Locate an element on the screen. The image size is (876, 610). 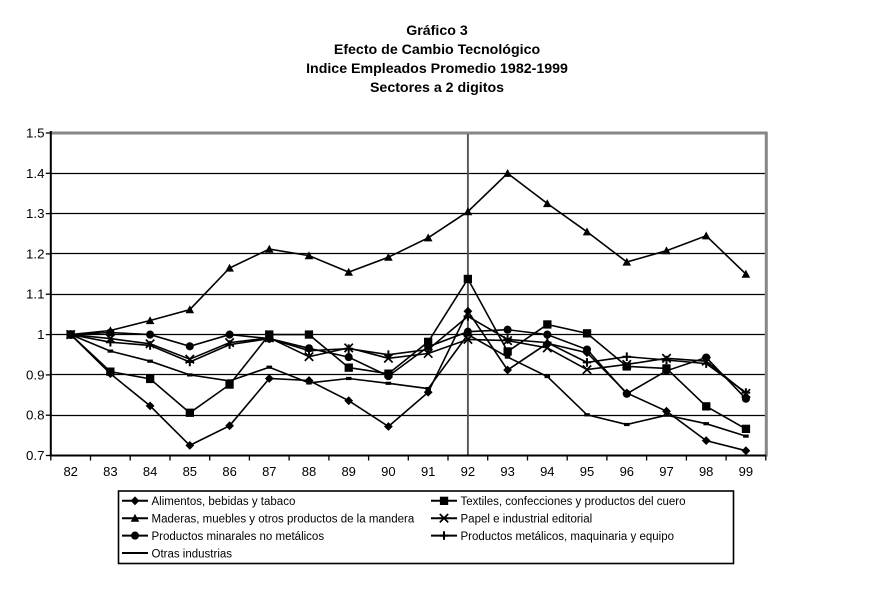
svg-text: 1.1 is located at coordinates (35, 294).